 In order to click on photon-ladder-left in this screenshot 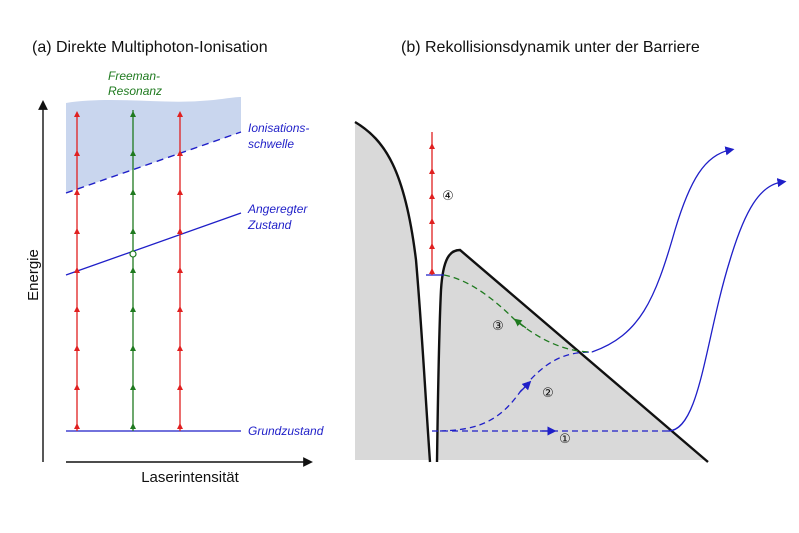, I will do `click(77, 271)`.